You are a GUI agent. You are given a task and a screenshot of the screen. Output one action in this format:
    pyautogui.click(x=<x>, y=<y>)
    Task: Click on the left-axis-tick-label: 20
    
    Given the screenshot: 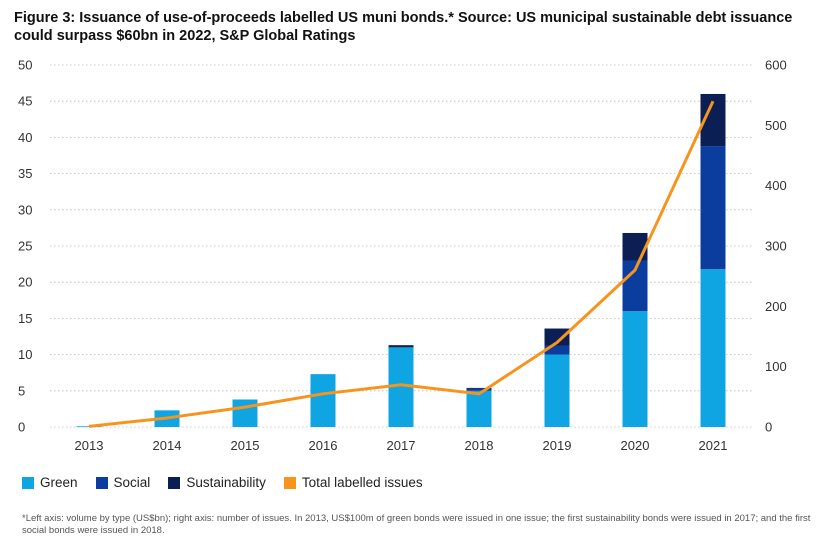 What is the action you would take?
    pyautogui.click(x=25, y=282)
    